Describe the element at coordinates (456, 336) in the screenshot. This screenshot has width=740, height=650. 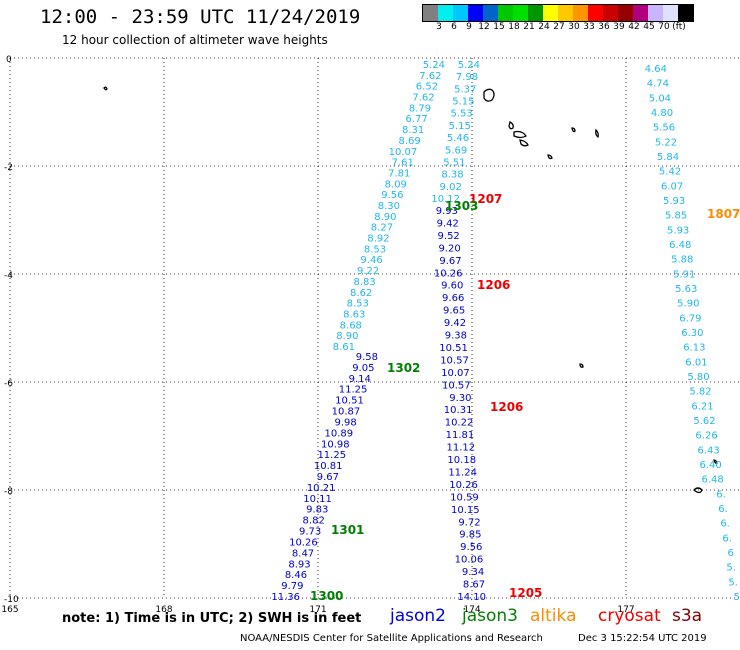
I see `track-value: 9.38` at that location.